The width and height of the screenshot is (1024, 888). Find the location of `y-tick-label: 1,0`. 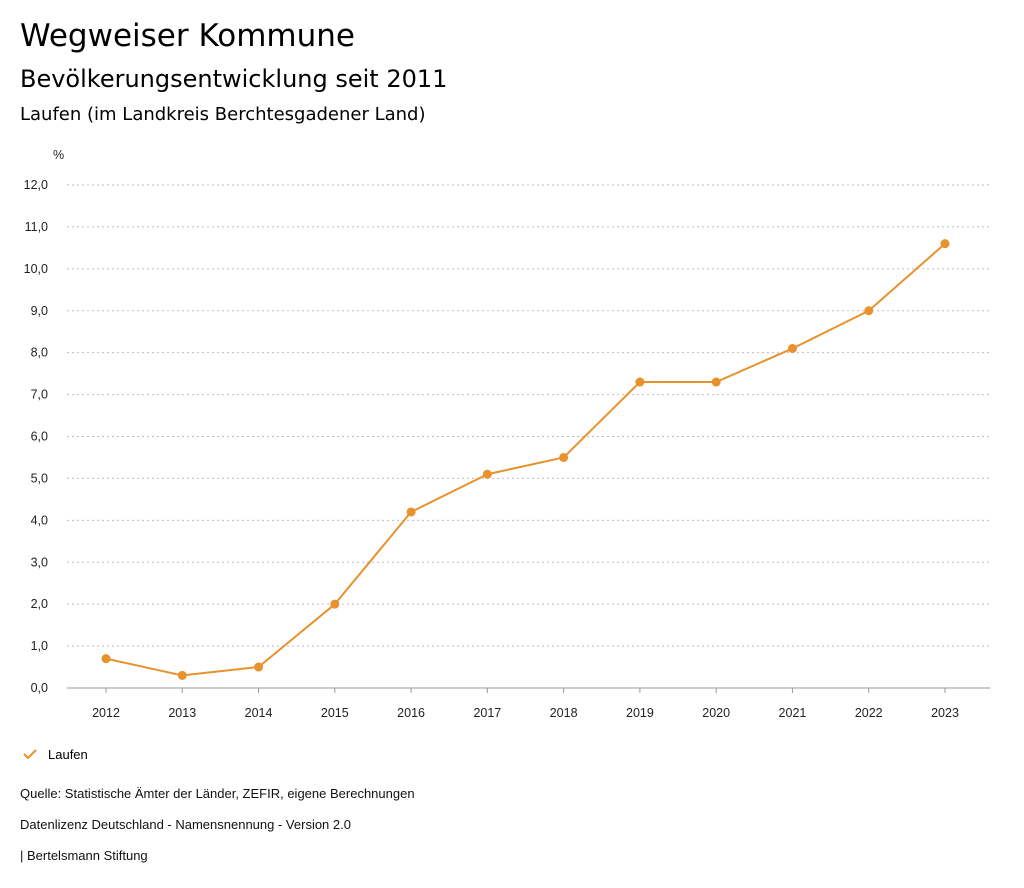

y-tick-label: 1,0 is located at coordinates (39, 646).